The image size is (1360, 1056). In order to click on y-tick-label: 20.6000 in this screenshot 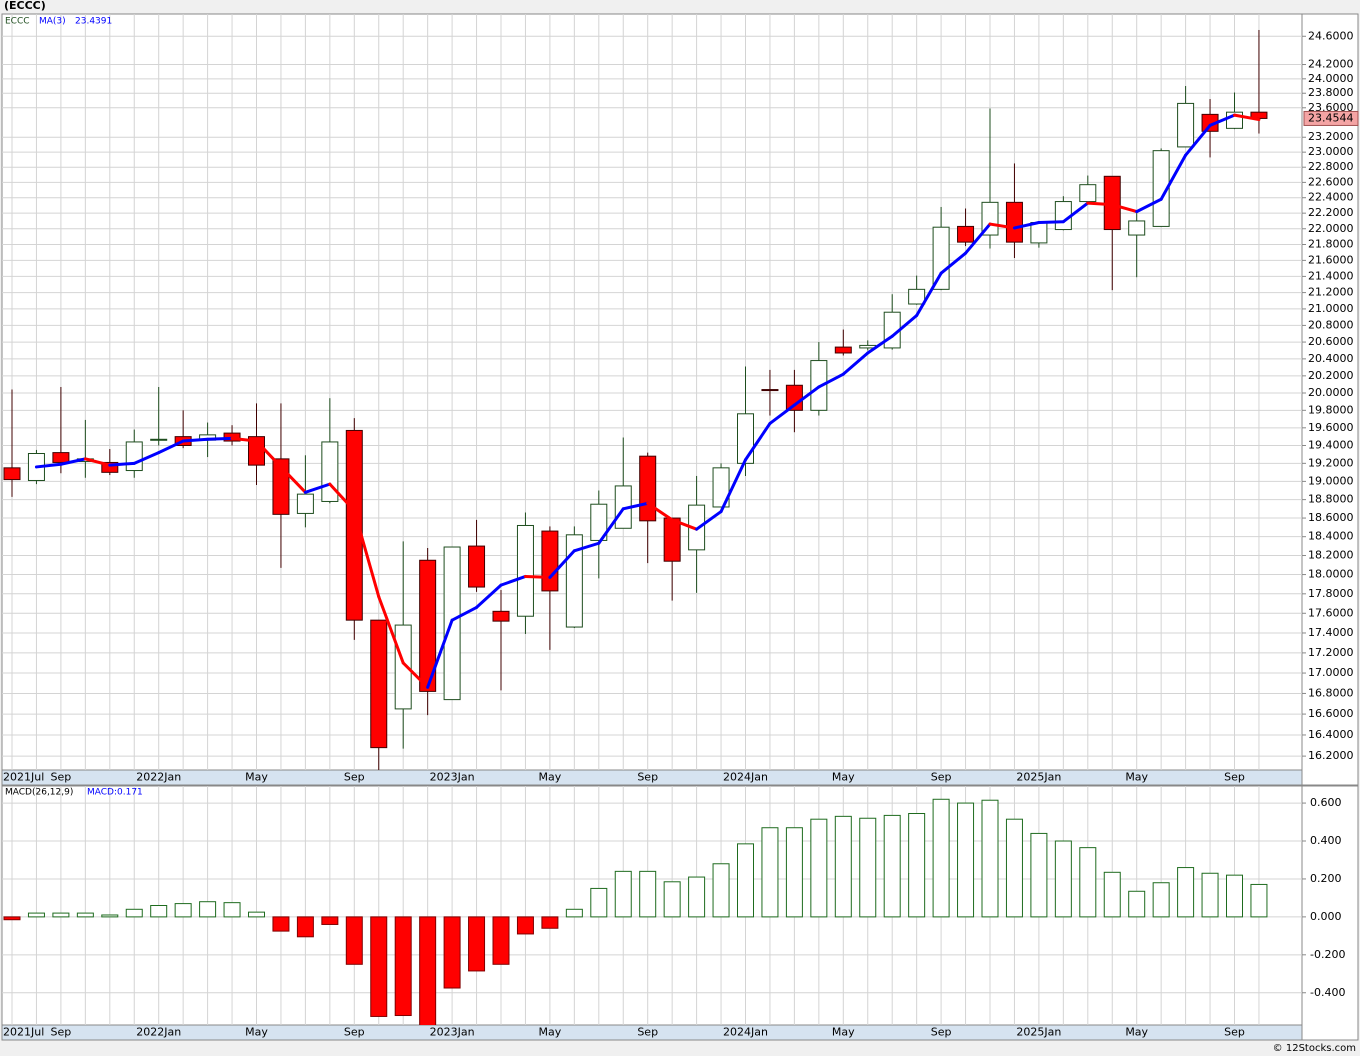, I will do `click(1331, 341)`.